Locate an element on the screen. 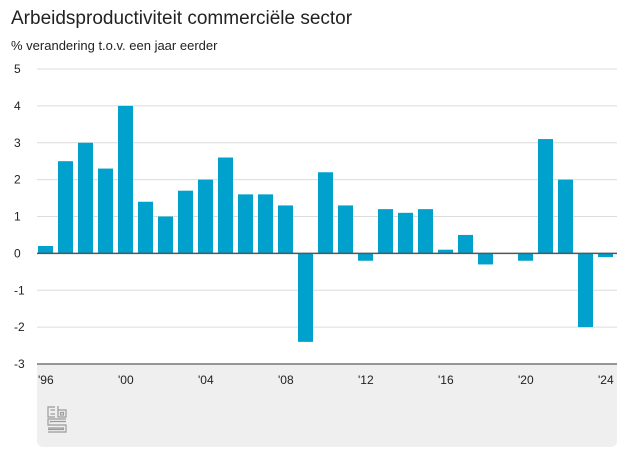  bar-2022 is located at coordinates (565, 216).